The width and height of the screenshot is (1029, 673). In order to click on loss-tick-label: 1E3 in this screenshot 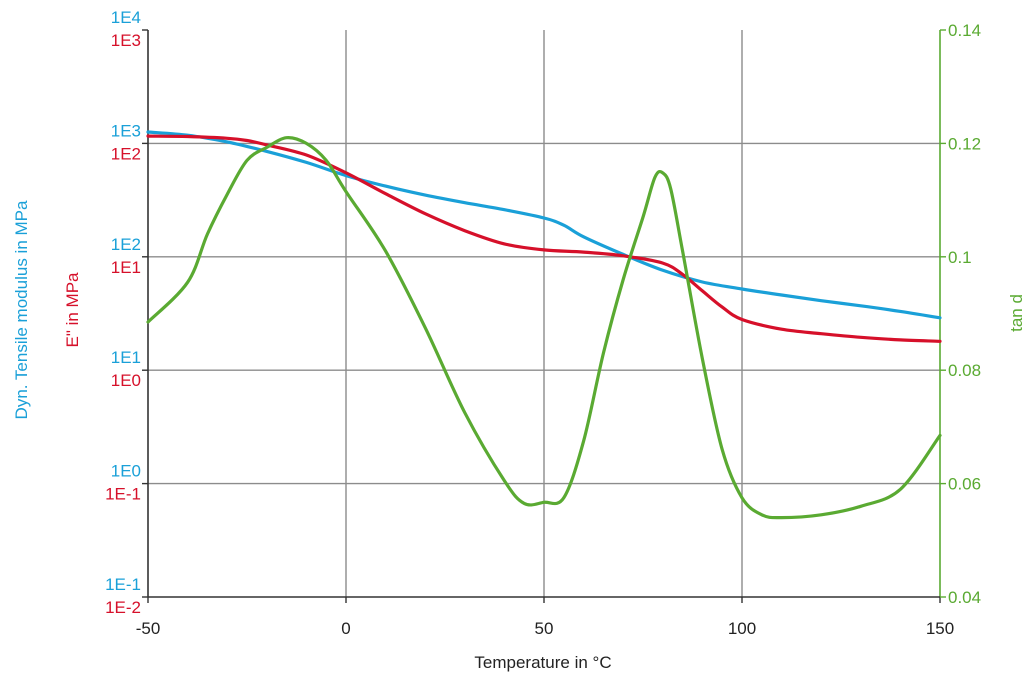, I will do `click(126, 40)`.